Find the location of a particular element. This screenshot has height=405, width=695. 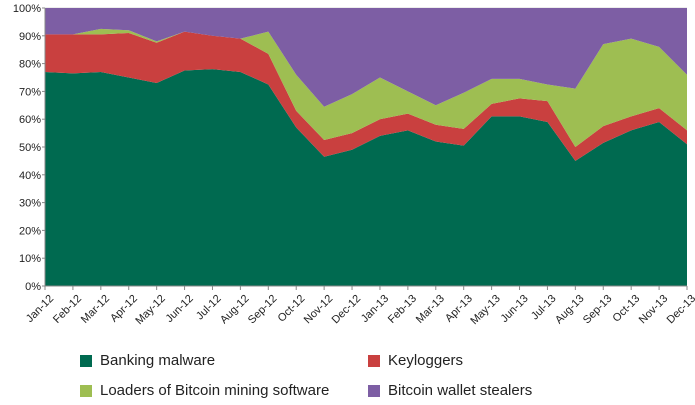

legend-label: Keyloggers is located at coordinates (426, 360).